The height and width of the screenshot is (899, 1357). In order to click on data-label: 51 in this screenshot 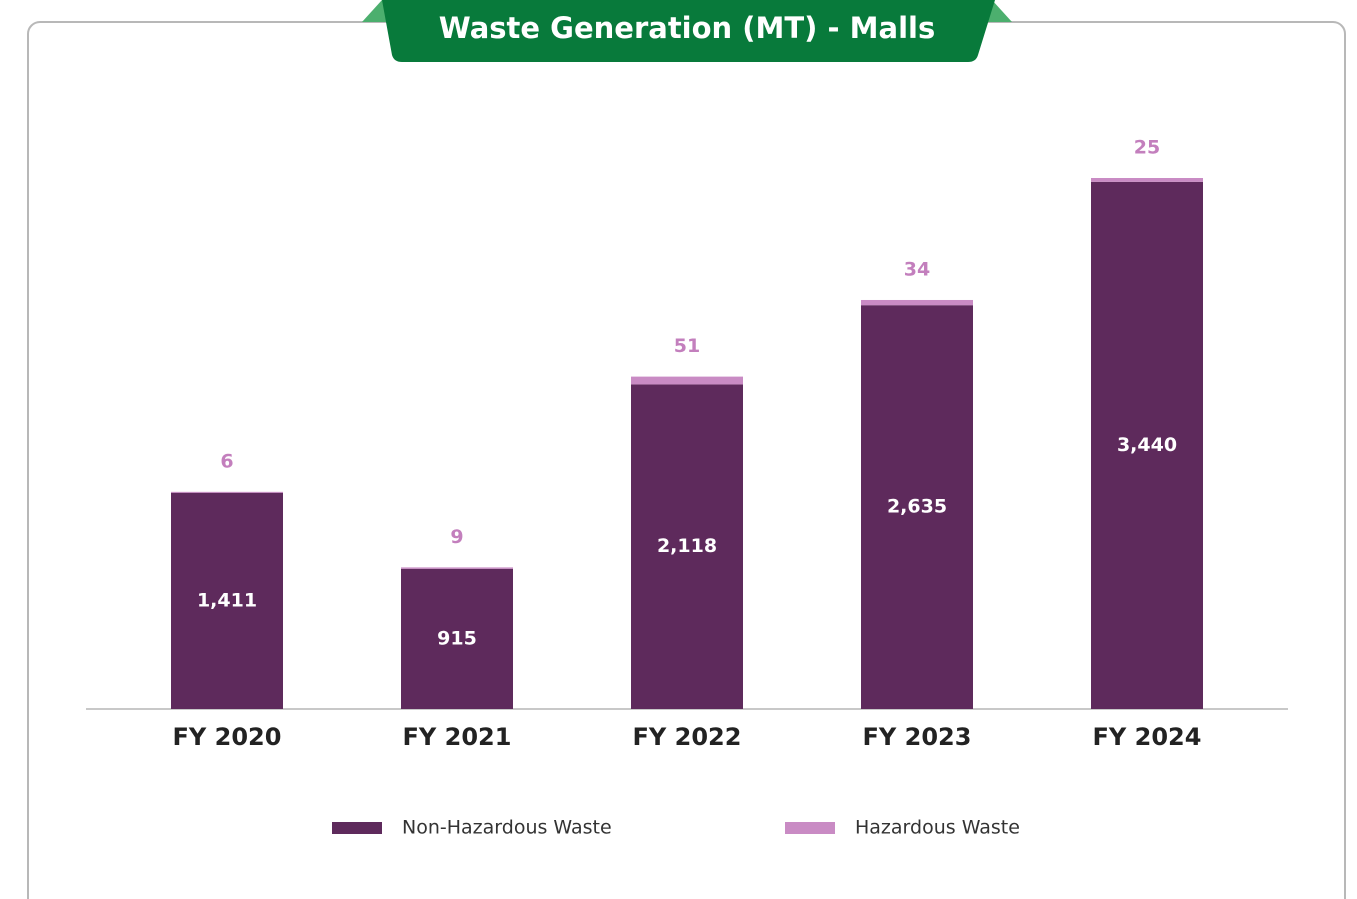, I will do `click(687, 346)`.